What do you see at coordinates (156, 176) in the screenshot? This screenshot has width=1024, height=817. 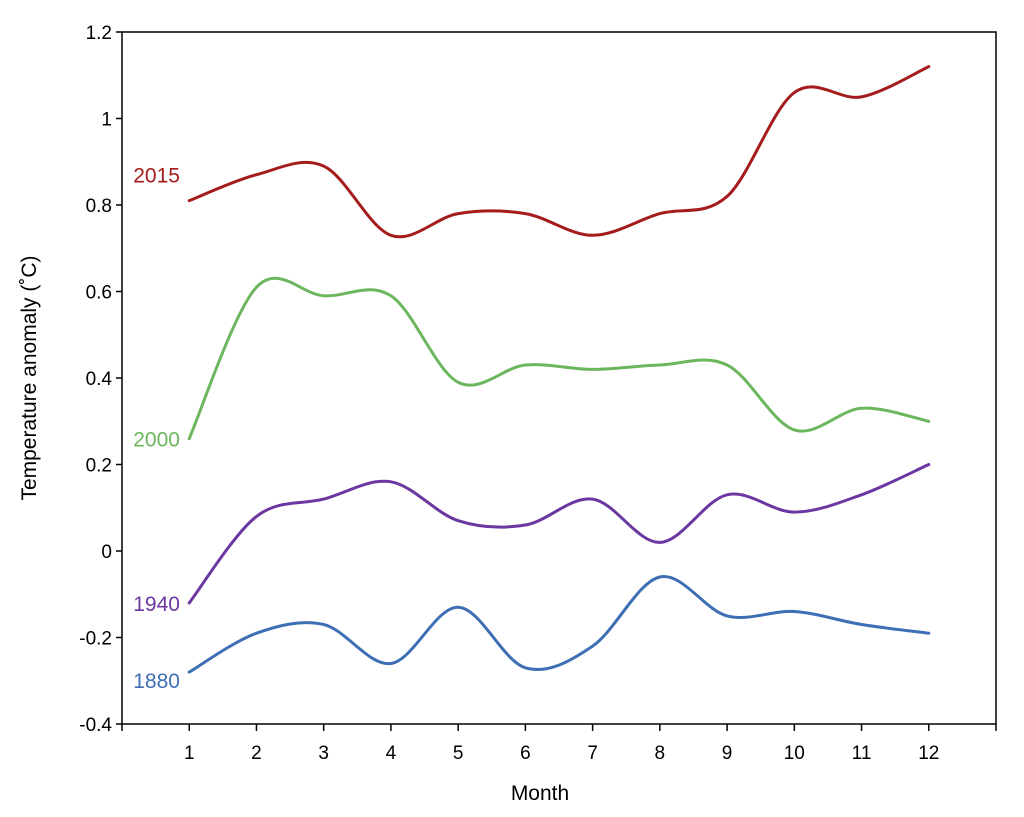 I see `series-label-2015: 2015` at bounding box center [156, 176].